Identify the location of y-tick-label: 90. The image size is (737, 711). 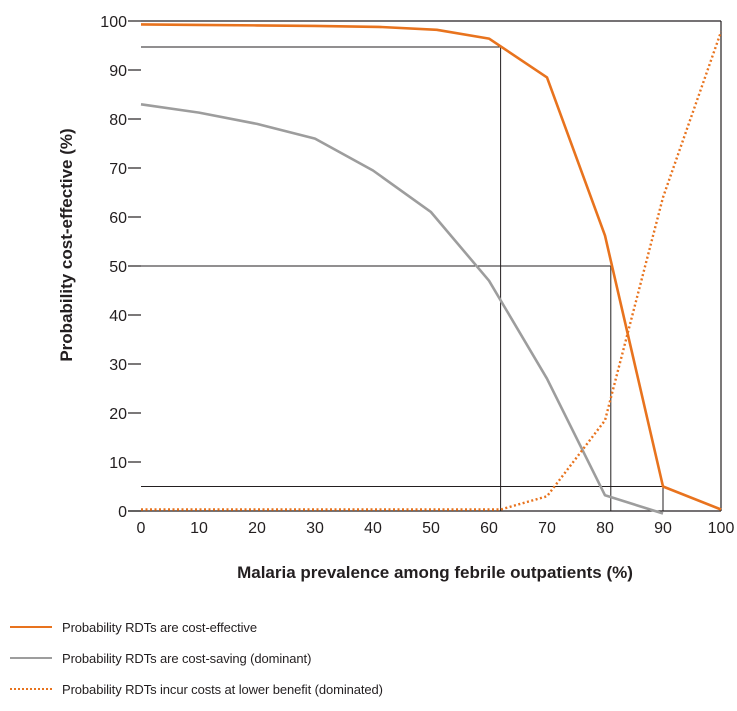
(118, 71).